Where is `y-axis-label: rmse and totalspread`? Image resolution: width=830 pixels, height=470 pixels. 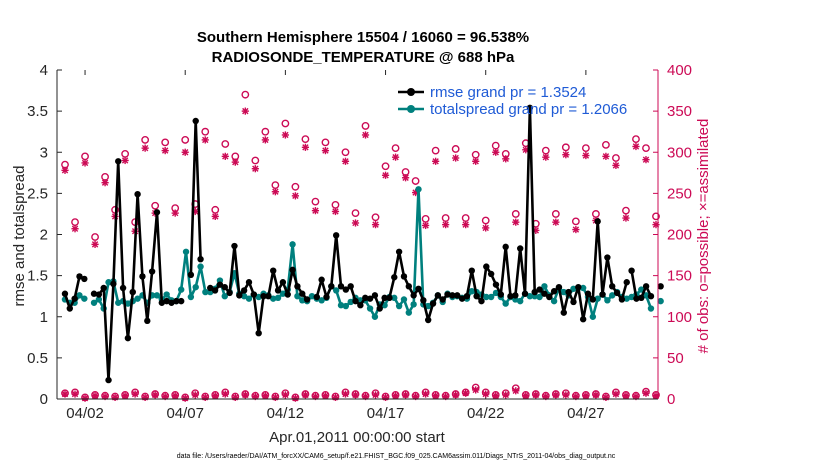 y-axis-label: rmse and totalspread is located at coordinates (19, 236).